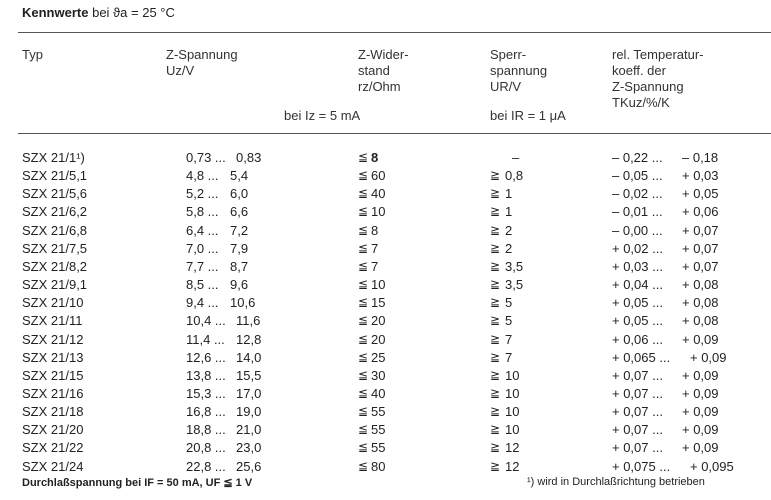 The height and width of the screenshot is (500, 771). Describe the element at coordinates (32, 55) in the screenshot. I see `header-typ: Typ` at that location.